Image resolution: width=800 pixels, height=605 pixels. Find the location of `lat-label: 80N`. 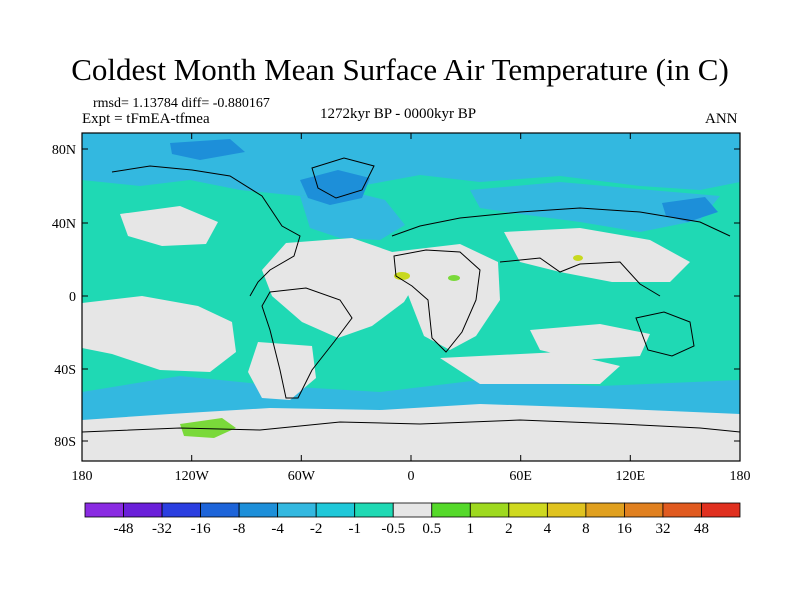

lat-label: 80N is located at coordinates (64, 150).